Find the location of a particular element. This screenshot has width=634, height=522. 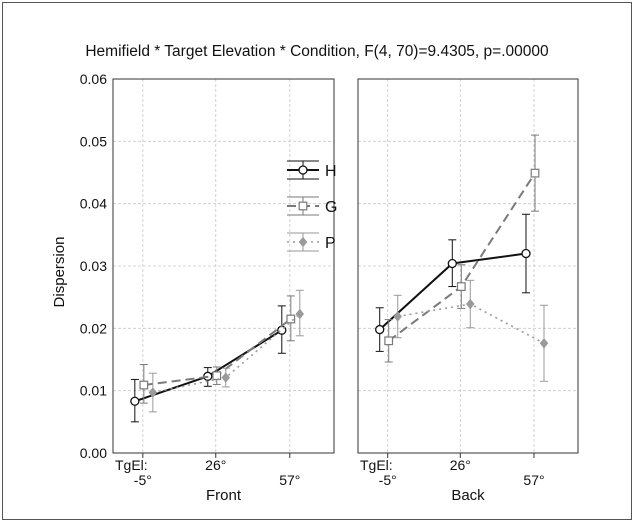

legend: H G P is located at coordinates (312, 206).